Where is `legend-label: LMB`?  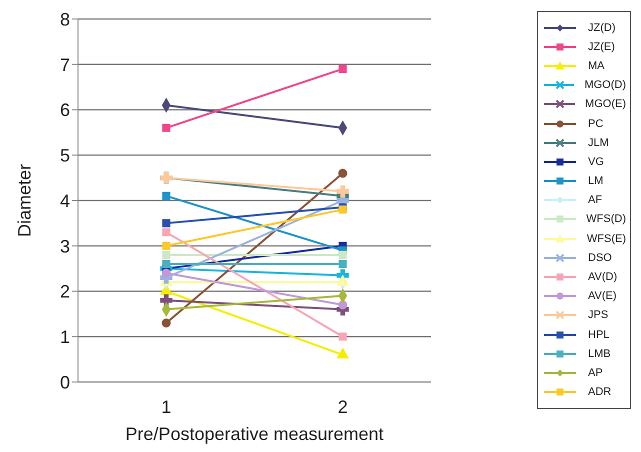 legend-label: LMB is located at coordinates (599, 354).